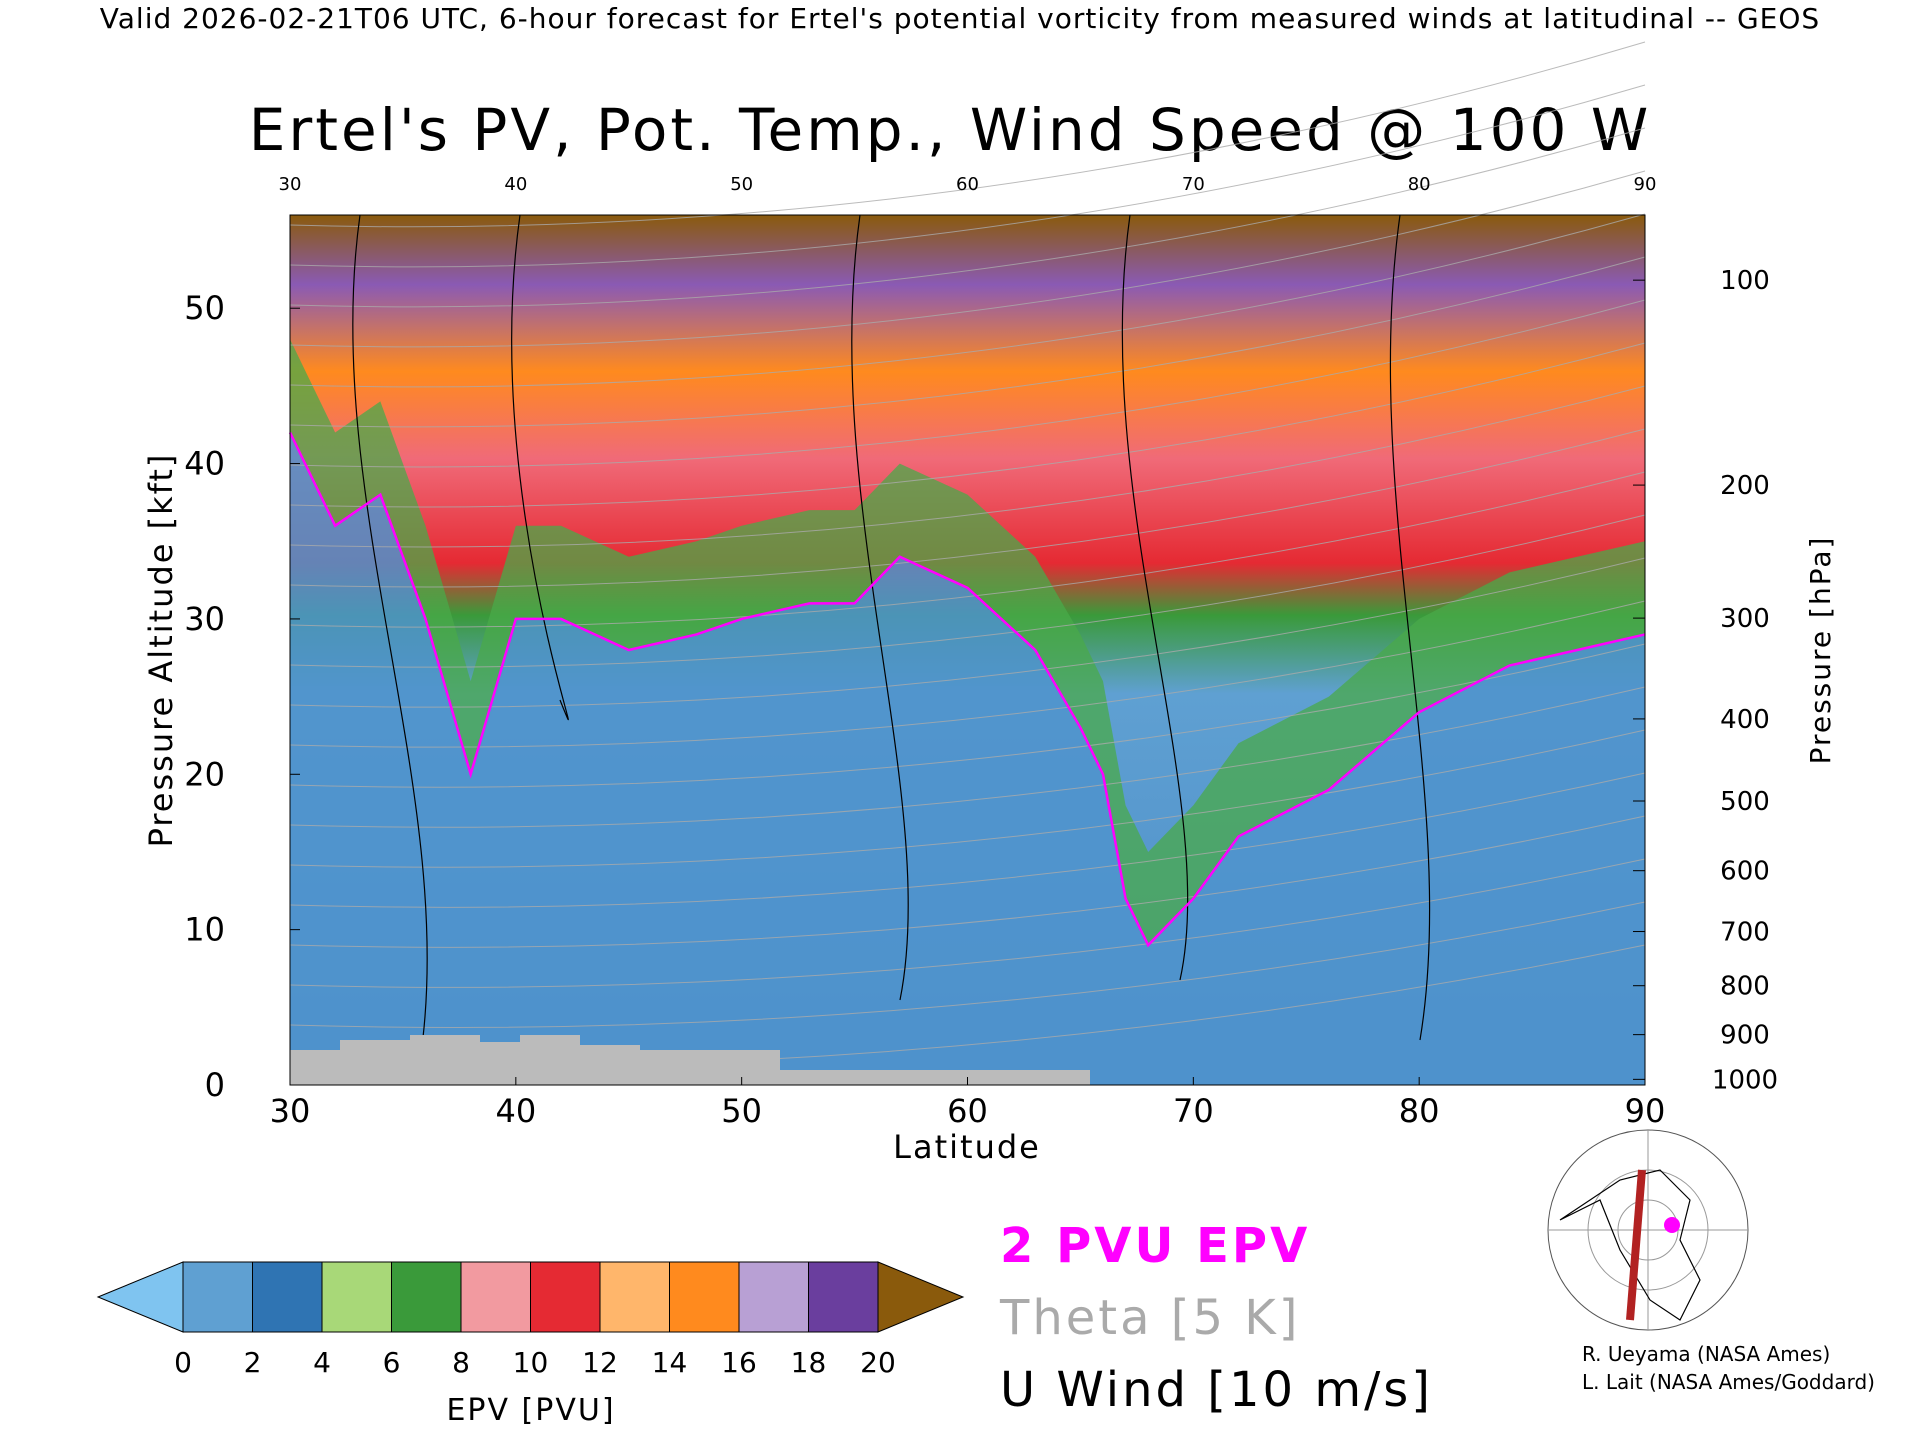  Describe the element at coordinates (1193, 184) in the screenshot. I see `x-top-tick-label: 70` at that location.